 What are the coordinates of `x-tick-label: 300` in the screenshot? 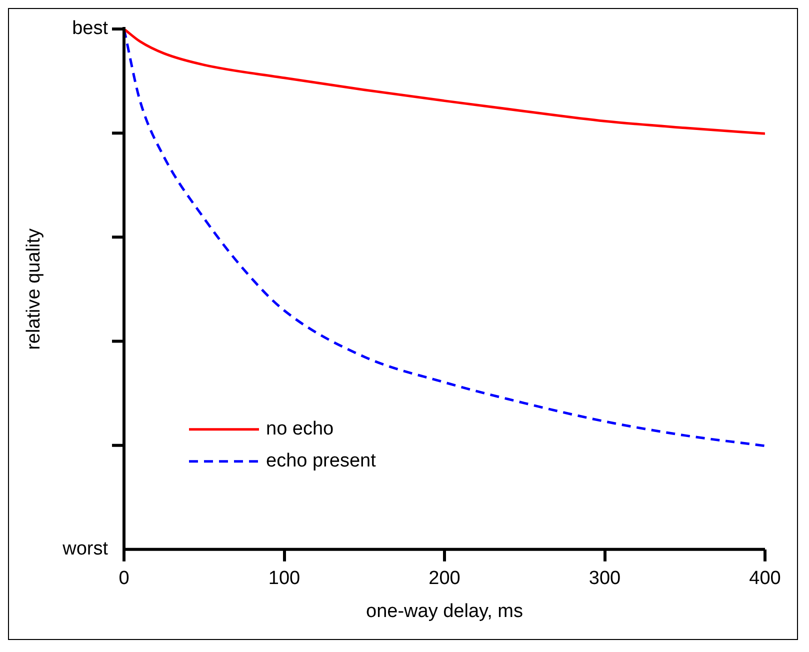 It's located at (604, 579).